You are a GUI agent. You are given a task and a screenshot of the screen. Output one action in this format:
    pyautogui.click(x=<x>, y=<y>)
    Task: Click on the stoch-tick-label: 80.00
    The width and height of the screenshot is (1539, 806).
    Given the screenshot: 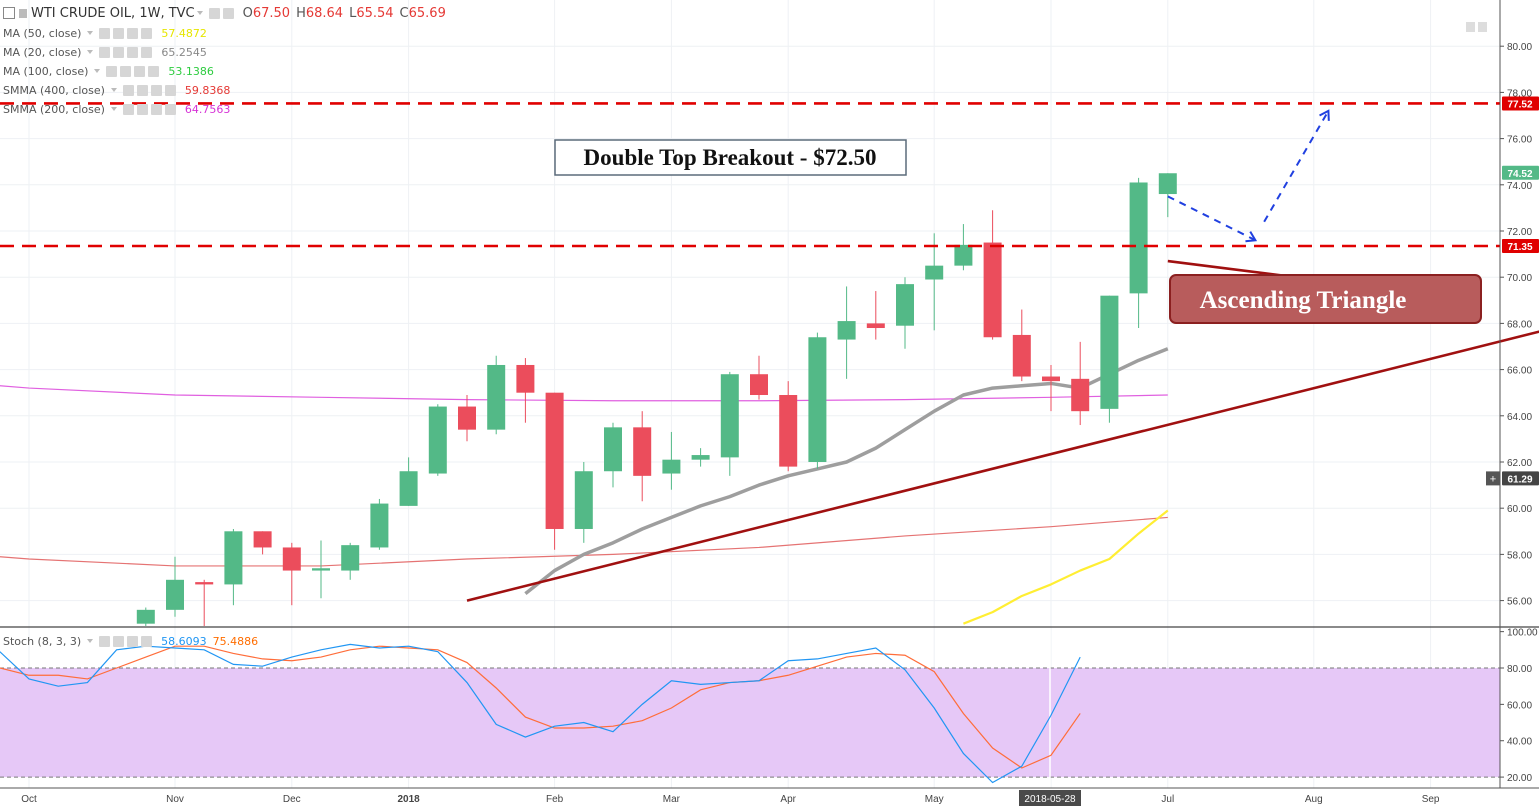 What is the action you would take?
    pyautogui.click(x=1519, y=669)
    